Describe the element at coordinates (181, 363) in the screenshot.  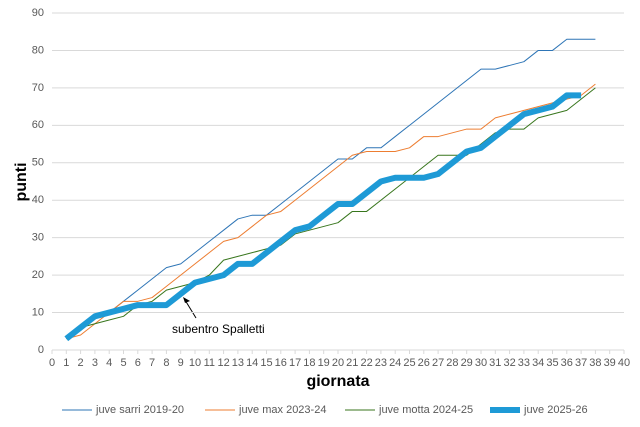
I see `x-tick-label: 9` at that location.